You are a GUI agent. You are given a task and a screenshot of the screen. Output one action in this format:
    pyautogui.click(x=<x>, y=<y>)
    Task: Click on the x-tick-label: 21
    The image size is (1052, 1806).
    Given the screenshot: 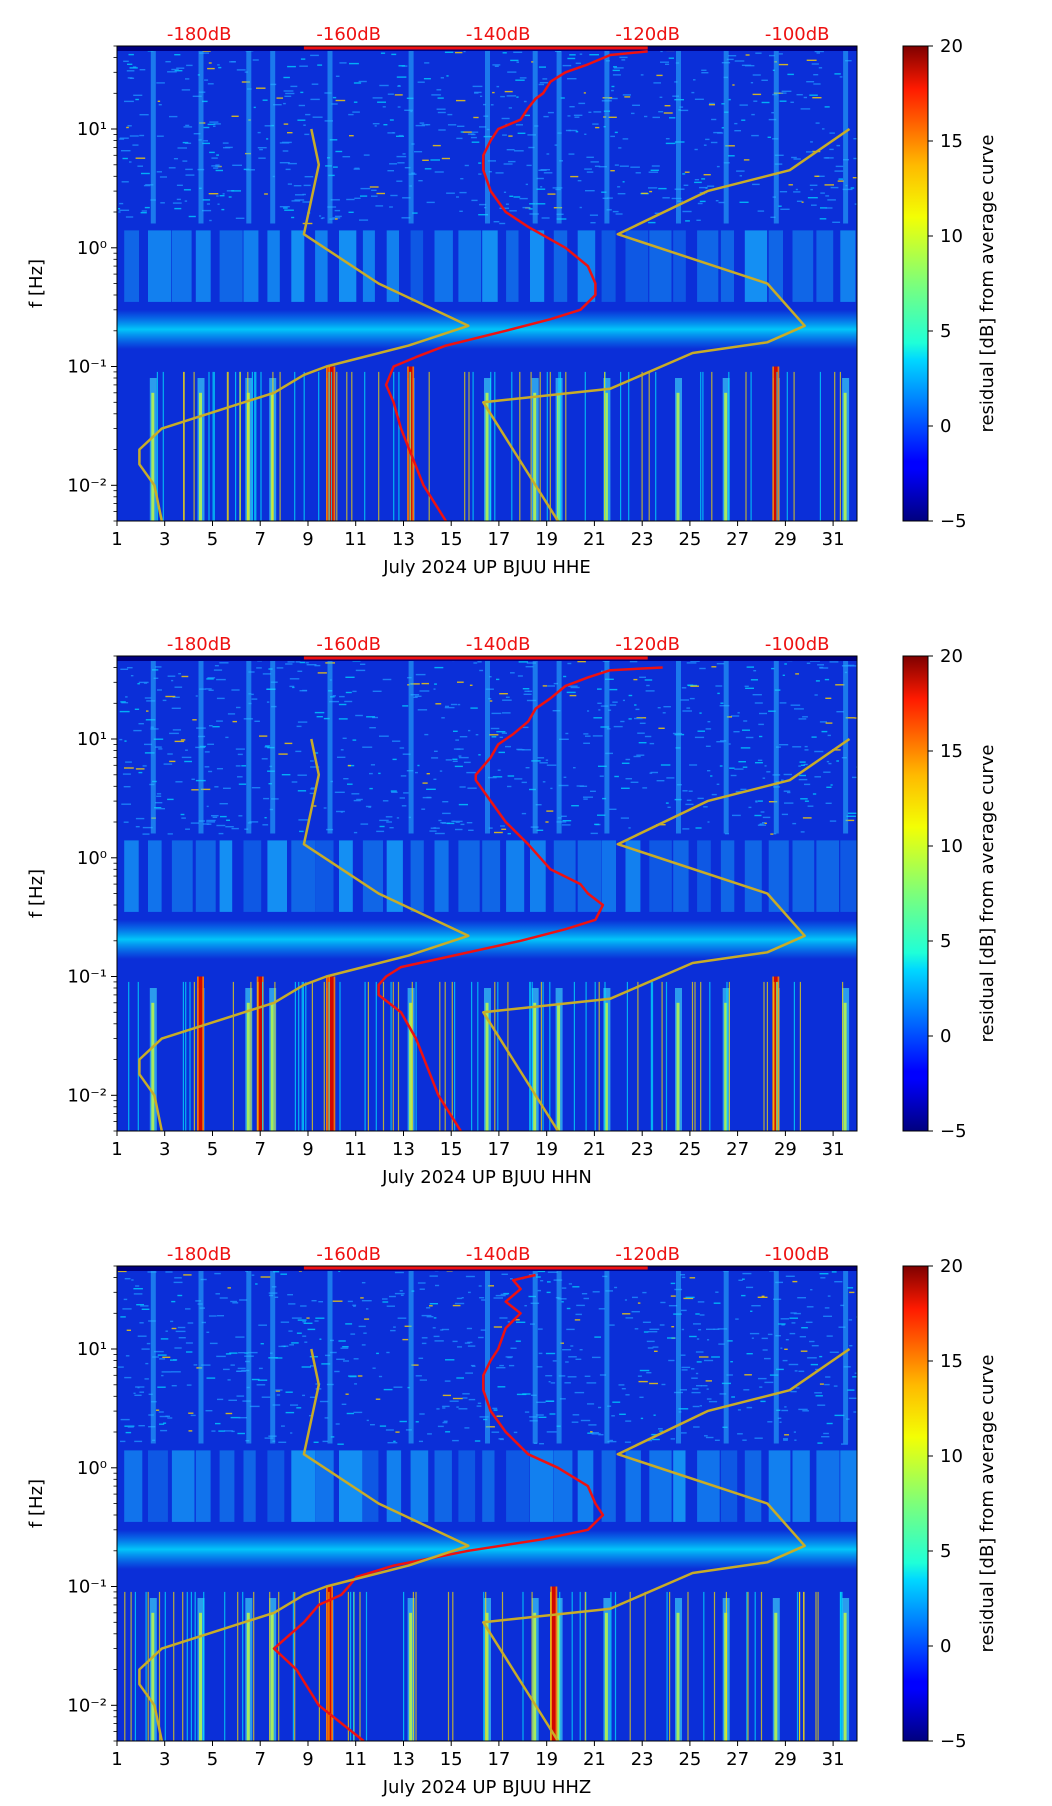 What is the action you would take?
    pyautogui.click(x=594, y=1149)
    